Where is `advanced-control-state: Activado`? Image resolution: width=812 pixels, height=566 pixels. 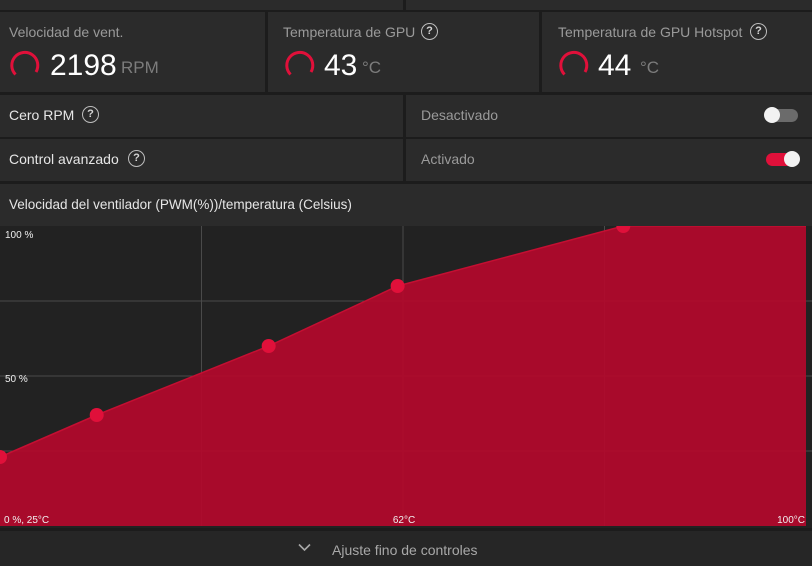
advanced-control-state: Activado is located at coordinates (448, 159).